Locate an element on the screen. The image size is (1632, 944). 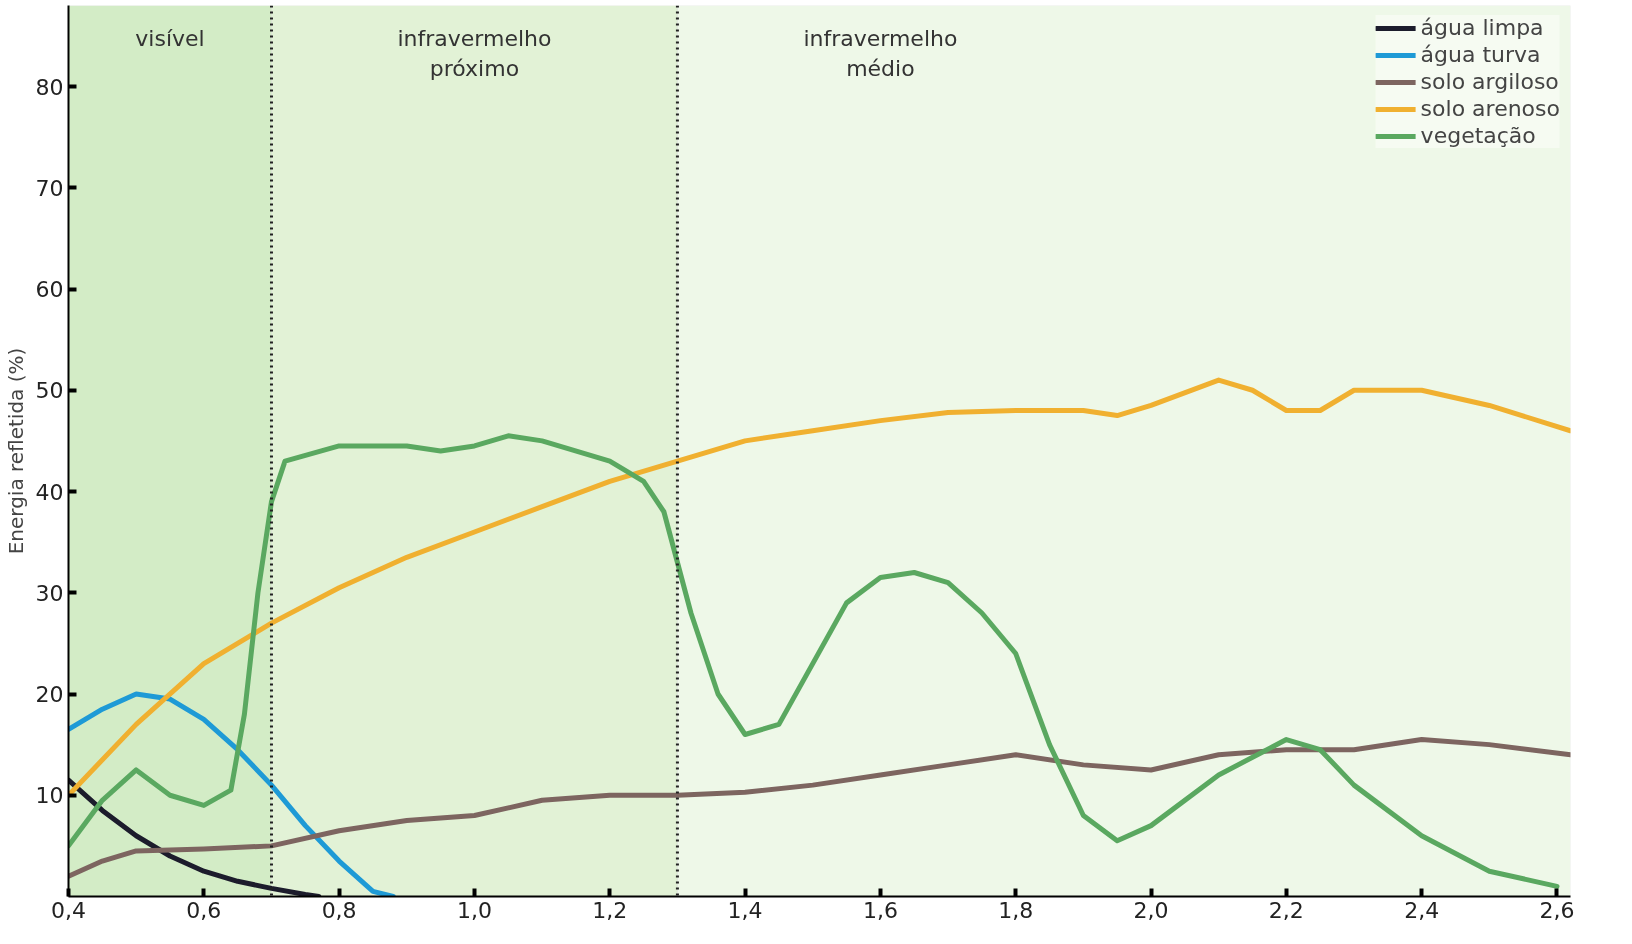
x-tick-label: 2,6 is located at coordinates (1557, 910).